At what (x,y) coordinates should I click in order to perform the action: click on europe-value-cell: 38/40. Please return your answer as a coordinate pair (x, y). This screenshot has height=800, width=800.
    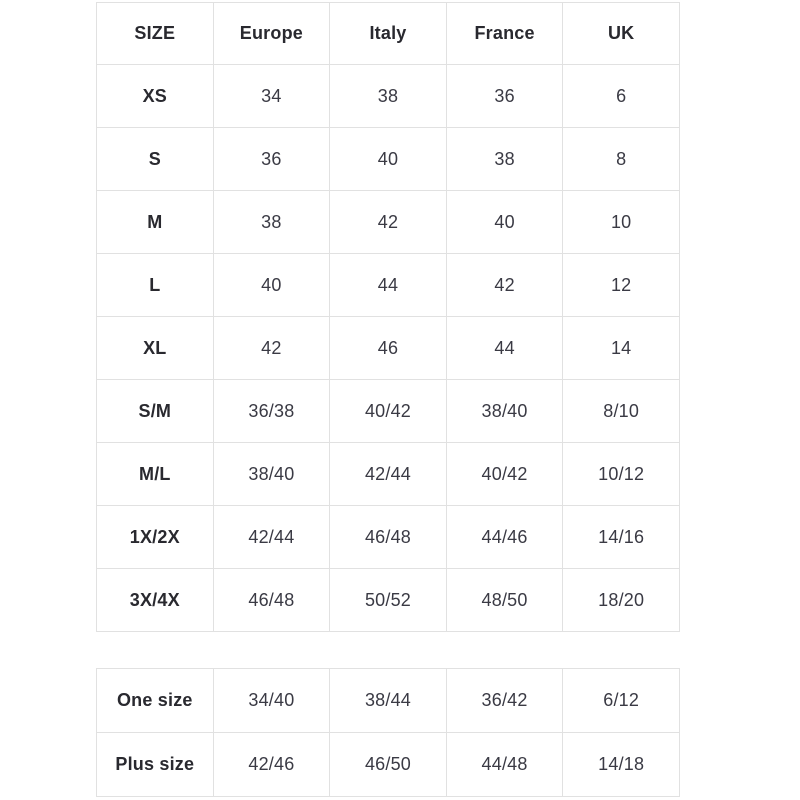
    Looking at the image, I should click on (271, 474).